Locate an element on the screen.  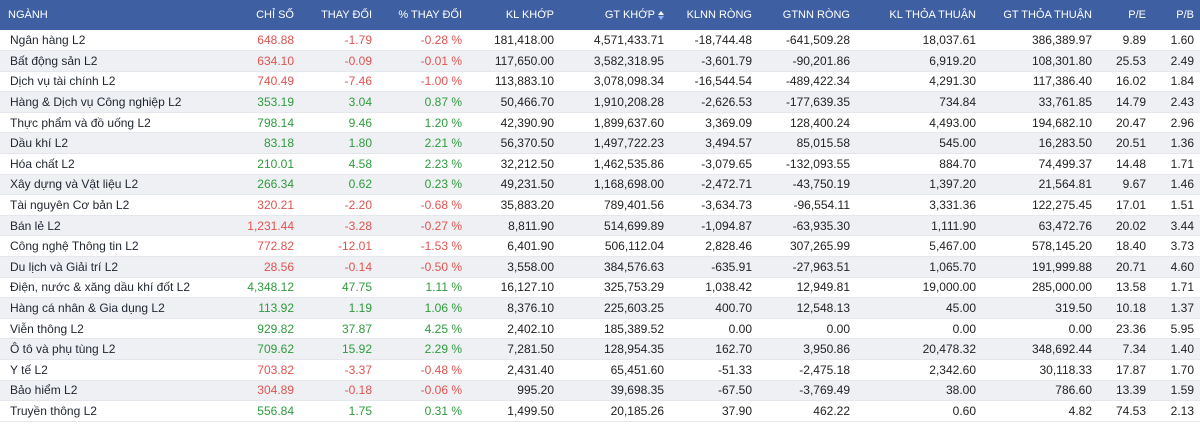
header-gttt: GT THỎA THUẬN is located at coordinates (1047, 15).